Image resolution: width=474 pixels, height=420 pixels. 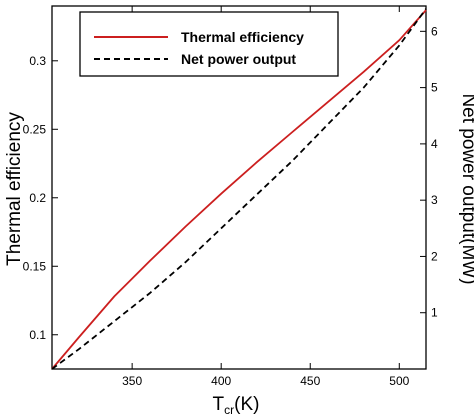 What do you see at coordinates (35, 266) in the screenshot?
I see `y-left-tick-label: 0.15` at bounding box center [35, 266].